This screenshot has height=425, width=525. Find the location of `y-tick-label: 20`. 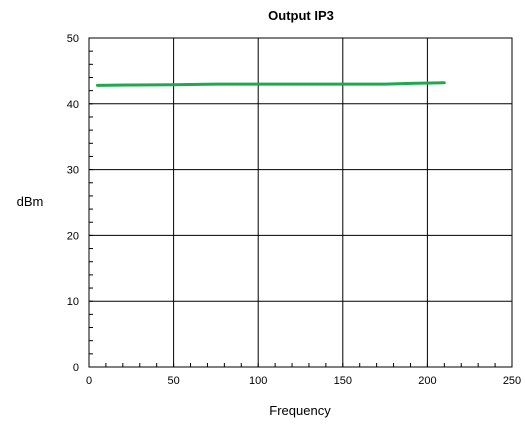

y-tick-label: 20 is located at coordinates (73, 236).